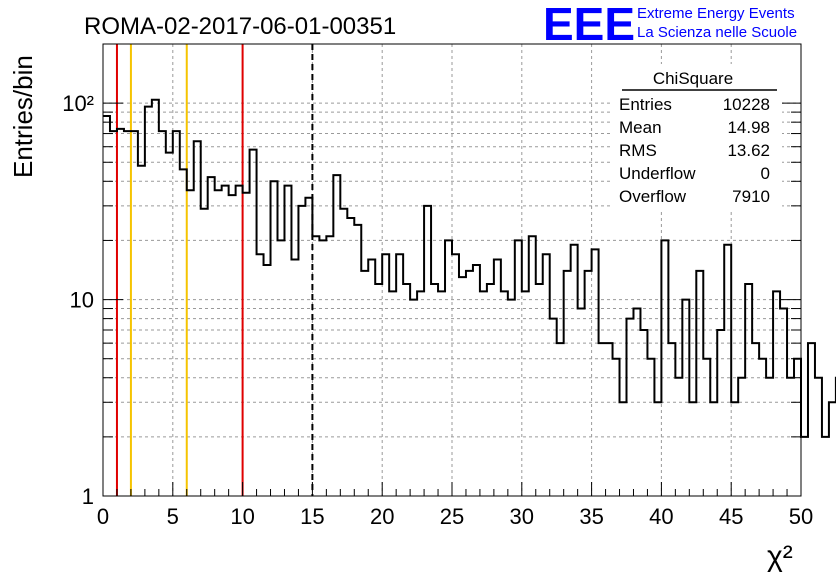 The image size is (836, 572). What do you see at coordinates (801, 516) in the screenshot?
I see `x-tick-label: 50` at bounding box center [801, 516].